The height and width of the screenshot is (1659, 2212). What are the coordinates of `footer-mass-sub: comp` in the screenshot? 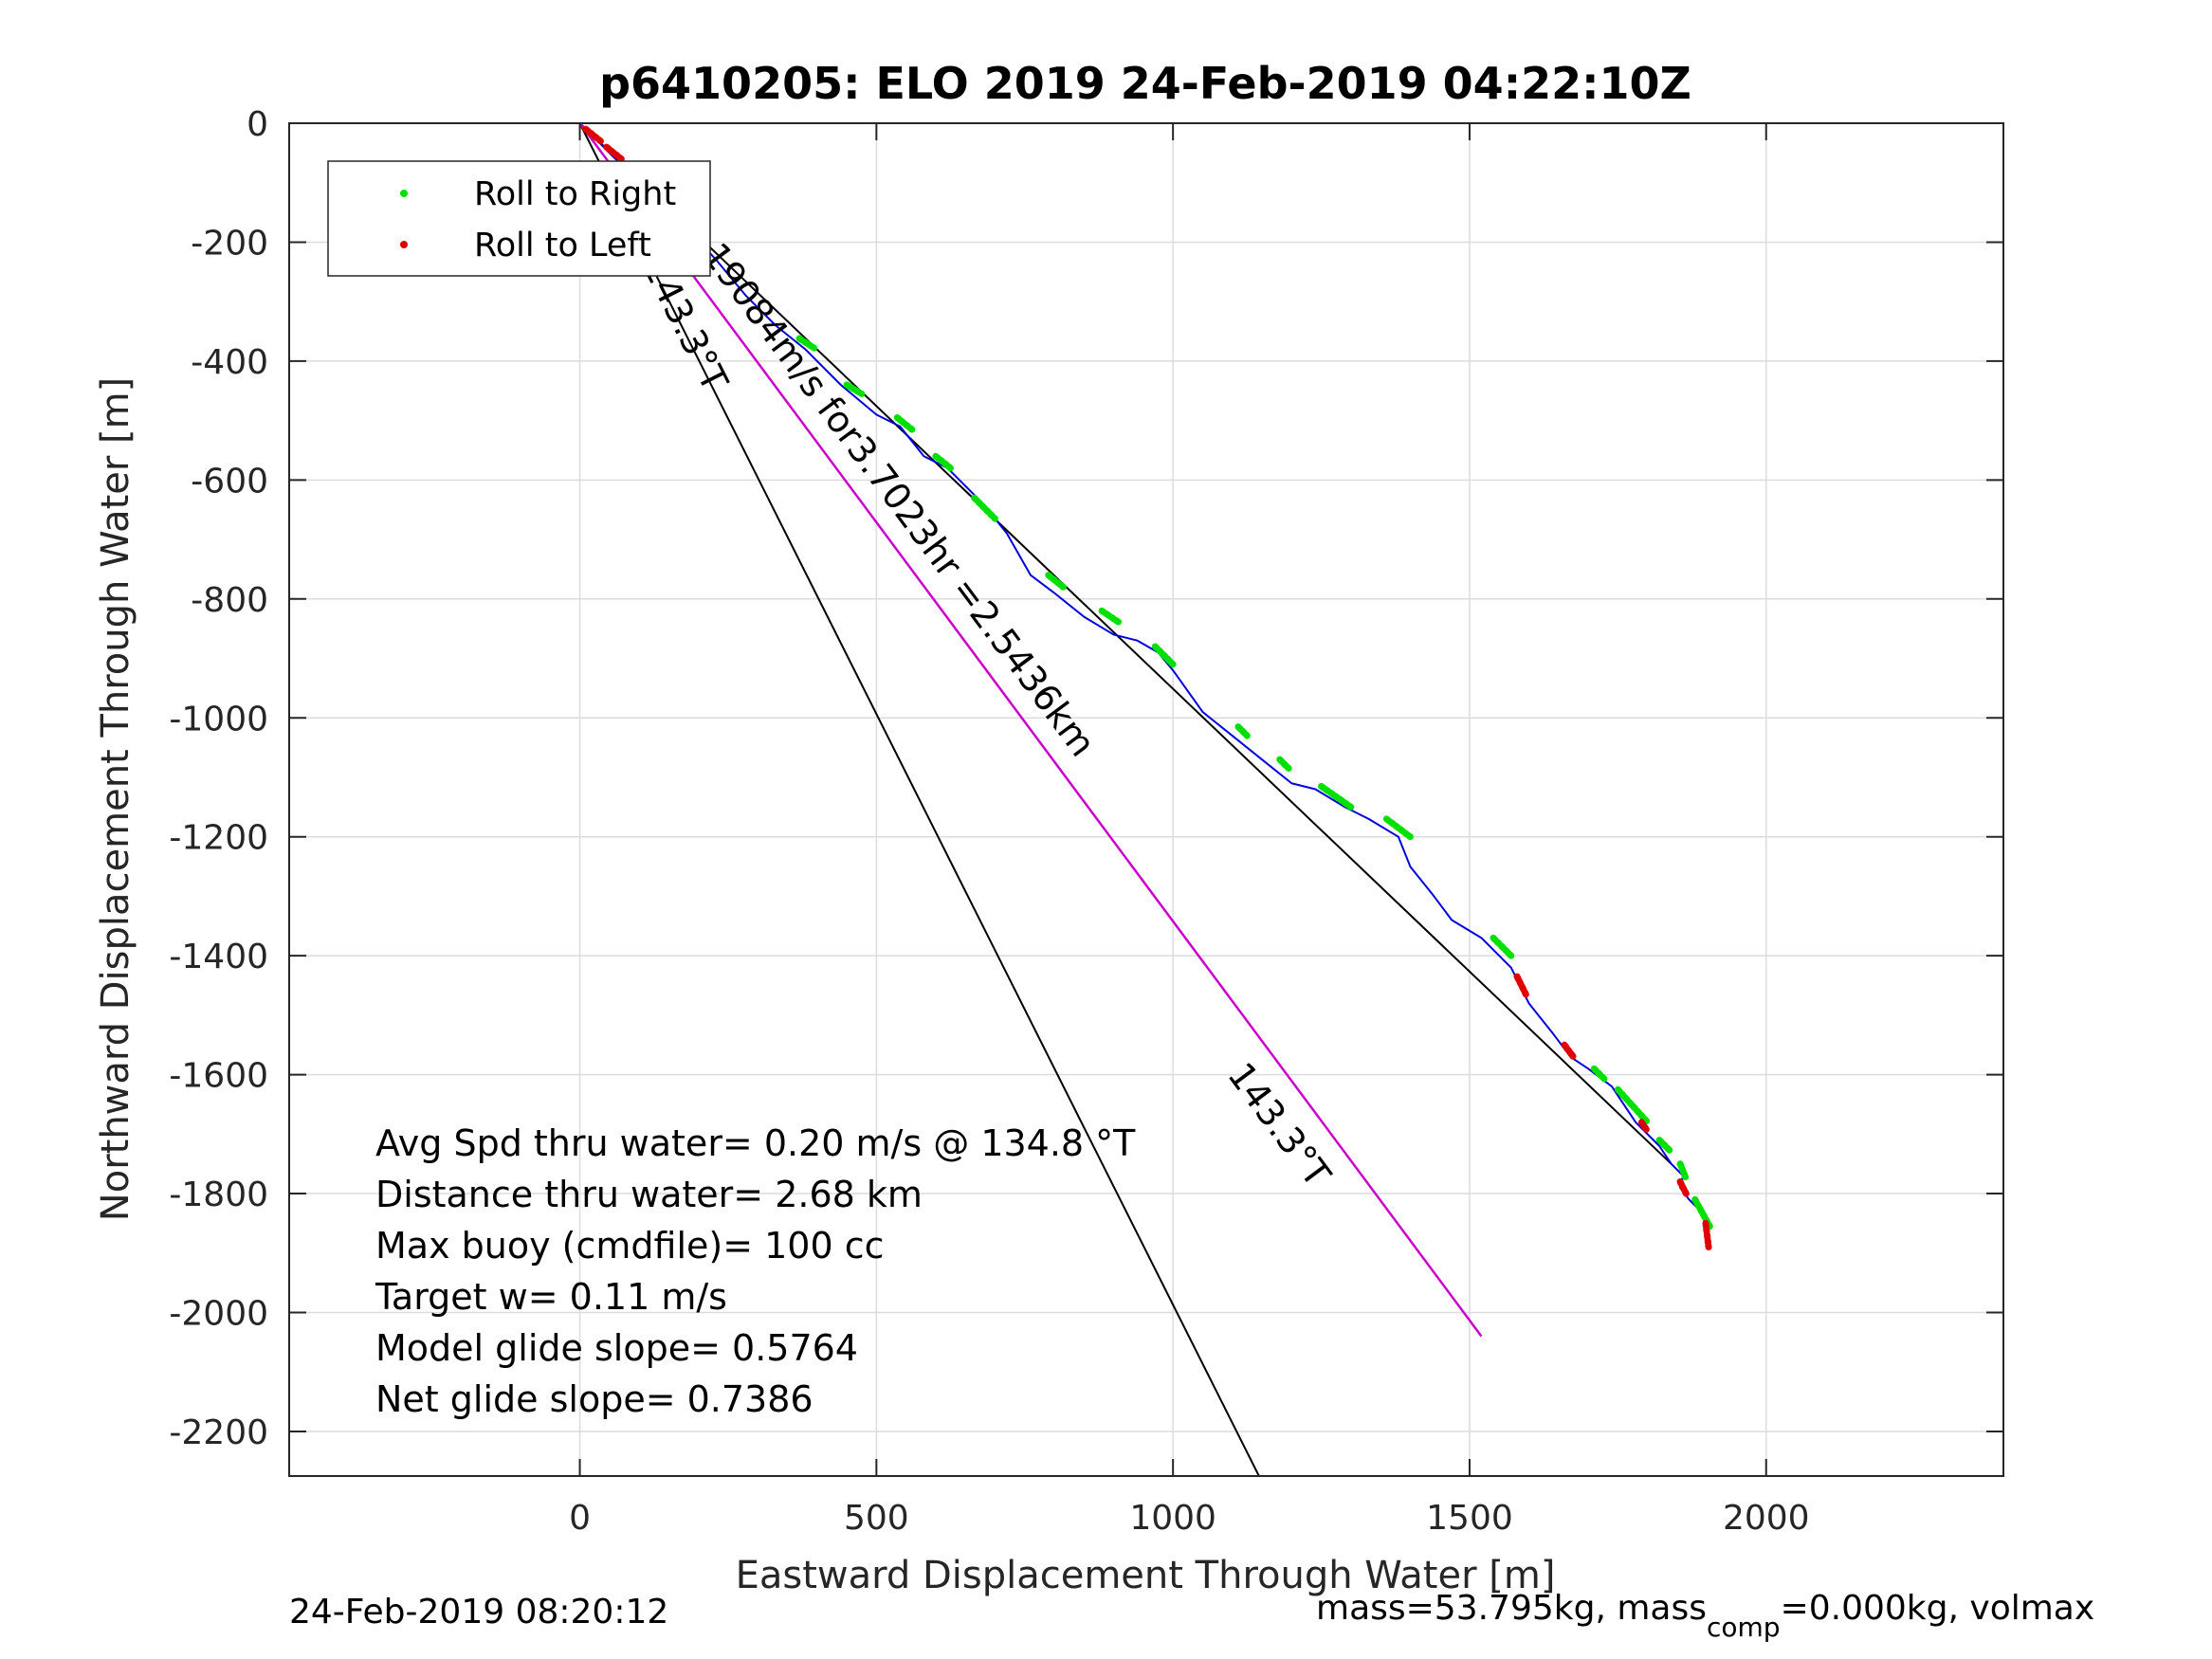 It's located at (1744, 1627).